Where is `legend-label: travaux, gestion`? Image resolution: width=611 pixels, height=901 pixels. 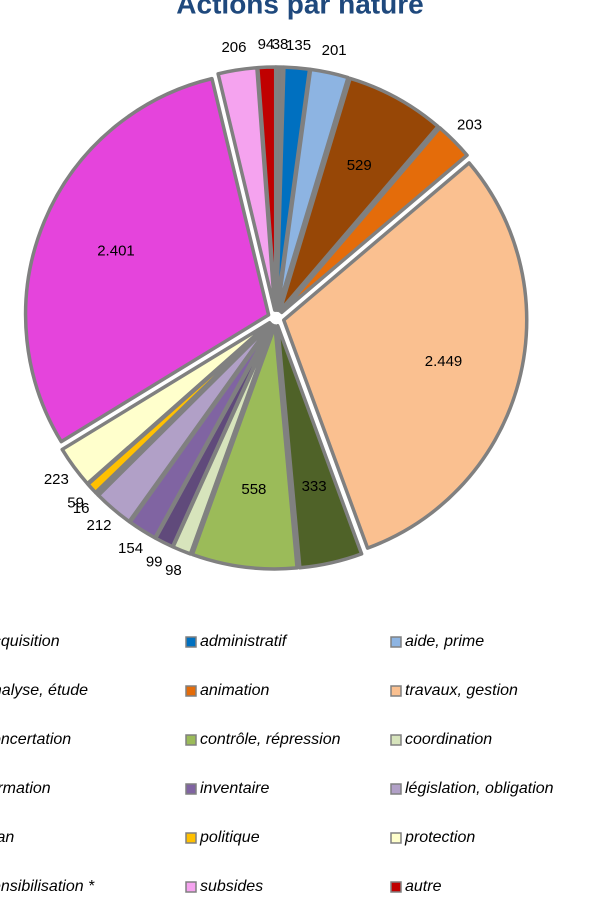 legend-label: travaux, gestion is located at coordinates (461, 690).